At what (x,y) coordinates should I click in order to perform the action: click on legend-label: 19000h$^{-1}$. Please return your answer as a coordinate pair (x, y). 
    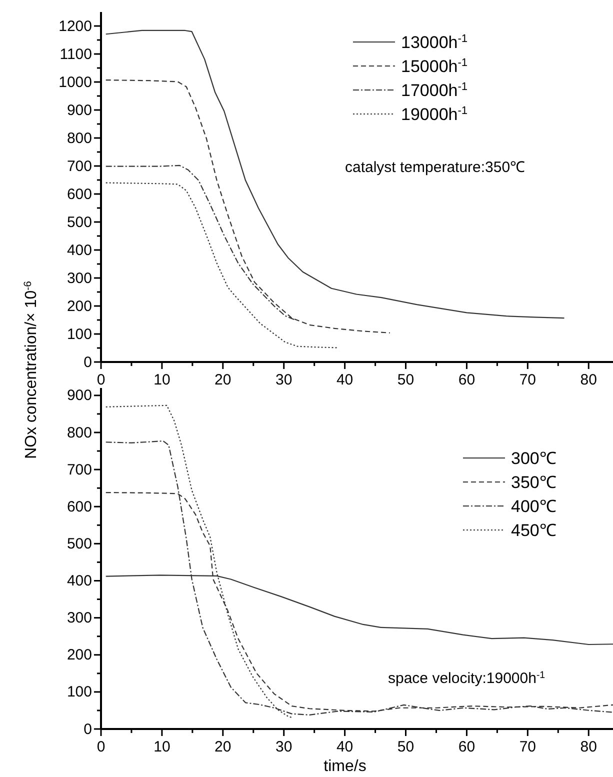
    Looking at the image, I should click on (434, 114).